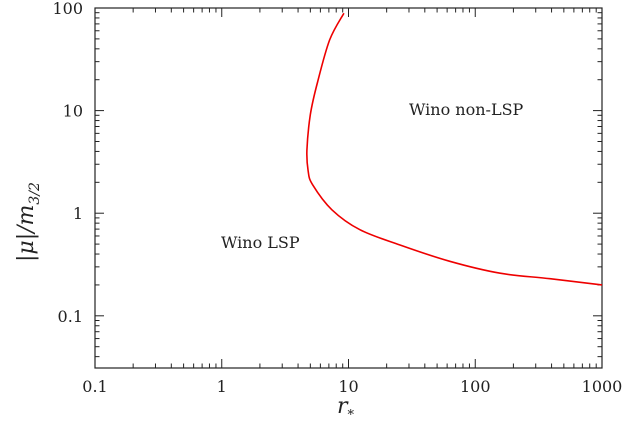  What do you see at coordinates (222, 386) in the screenshot?
I see `x-tick-label: 1` at bounding box center [222, 386].